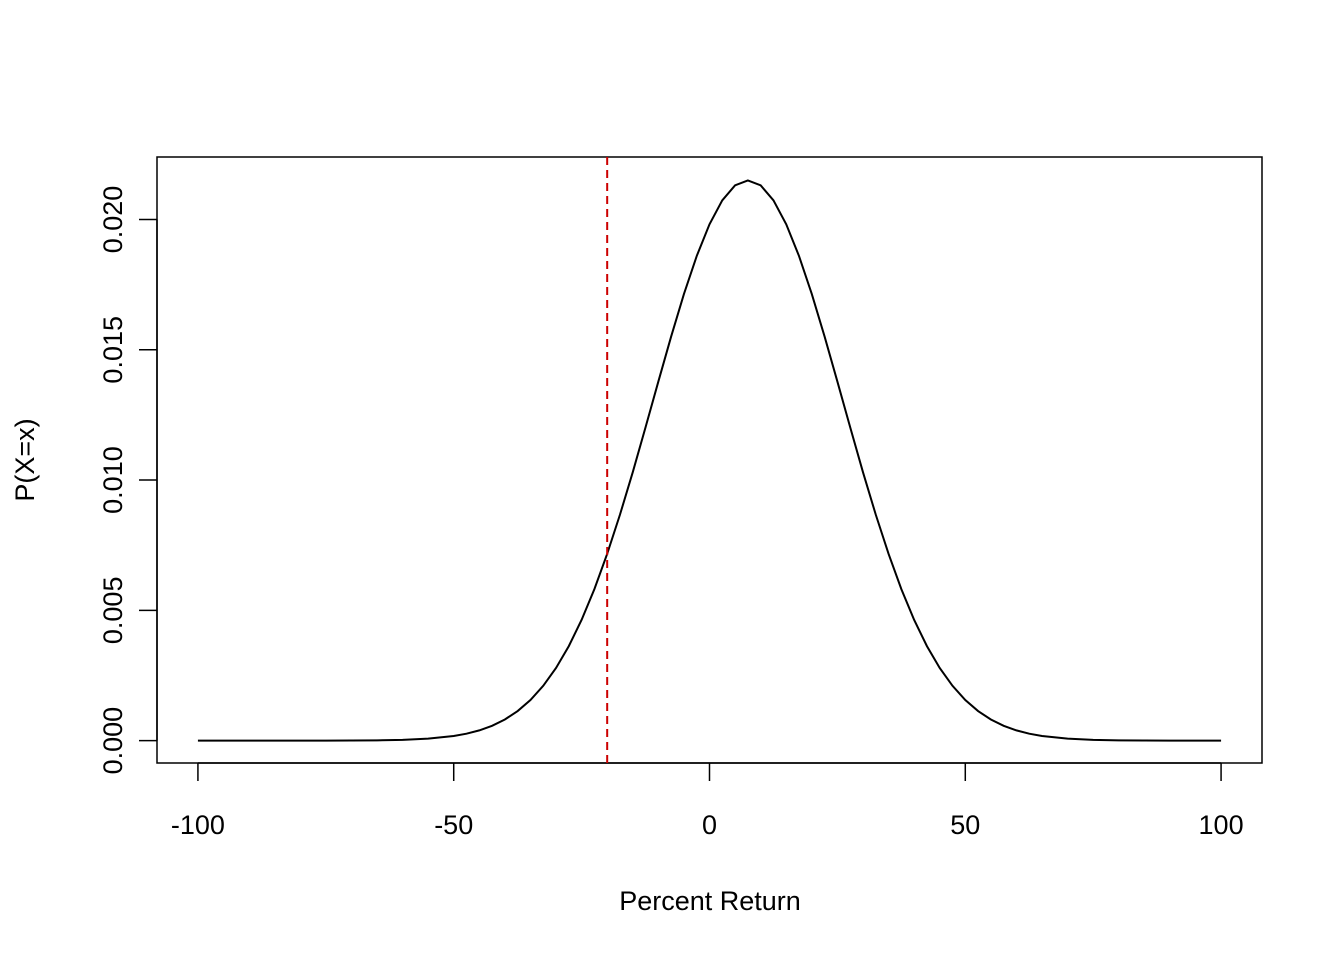 The width and height of the screenshot is (1344, 965). What do you see at coordinates (113, 741) in the screenshot?
I see `y-tick-label: 0.000` at bounding box center [113, 741].